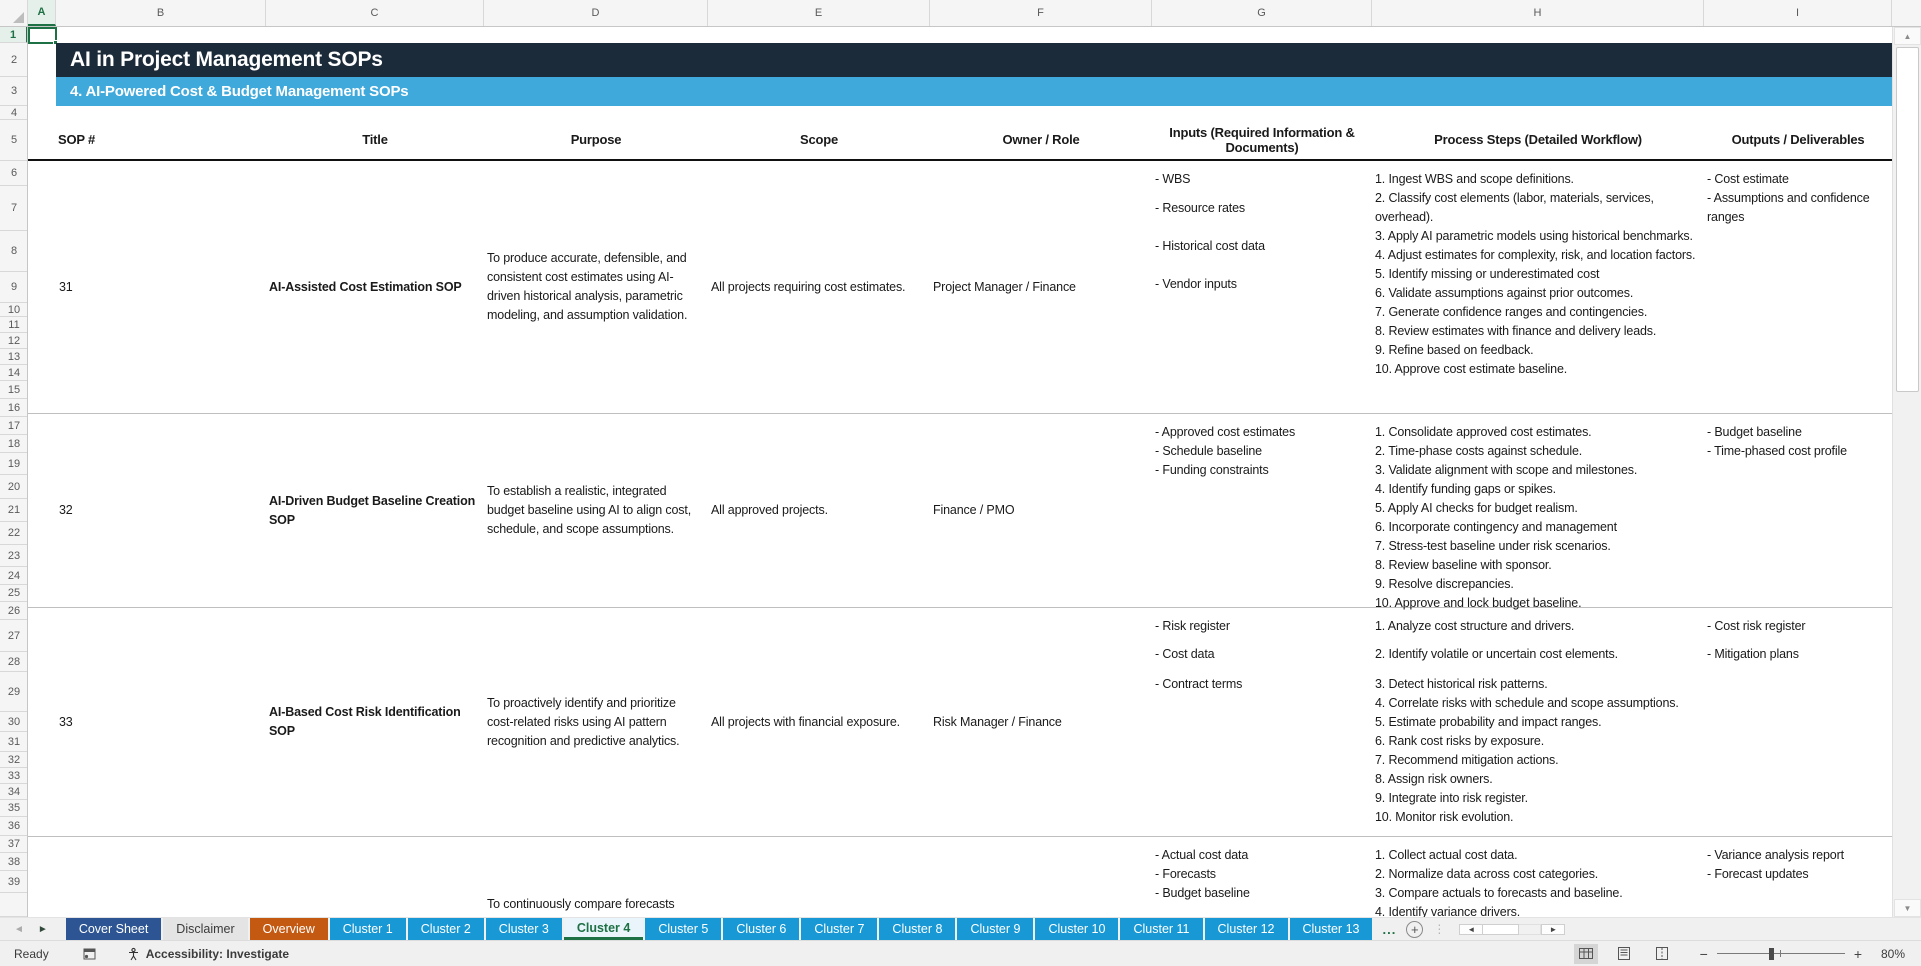 This screenshot has width=1921, height=966. What do you see at coordinates (1907, 908) in the screenshot?
I see `scroll-down-icon: ▼` at bounding box center [1907, 908].